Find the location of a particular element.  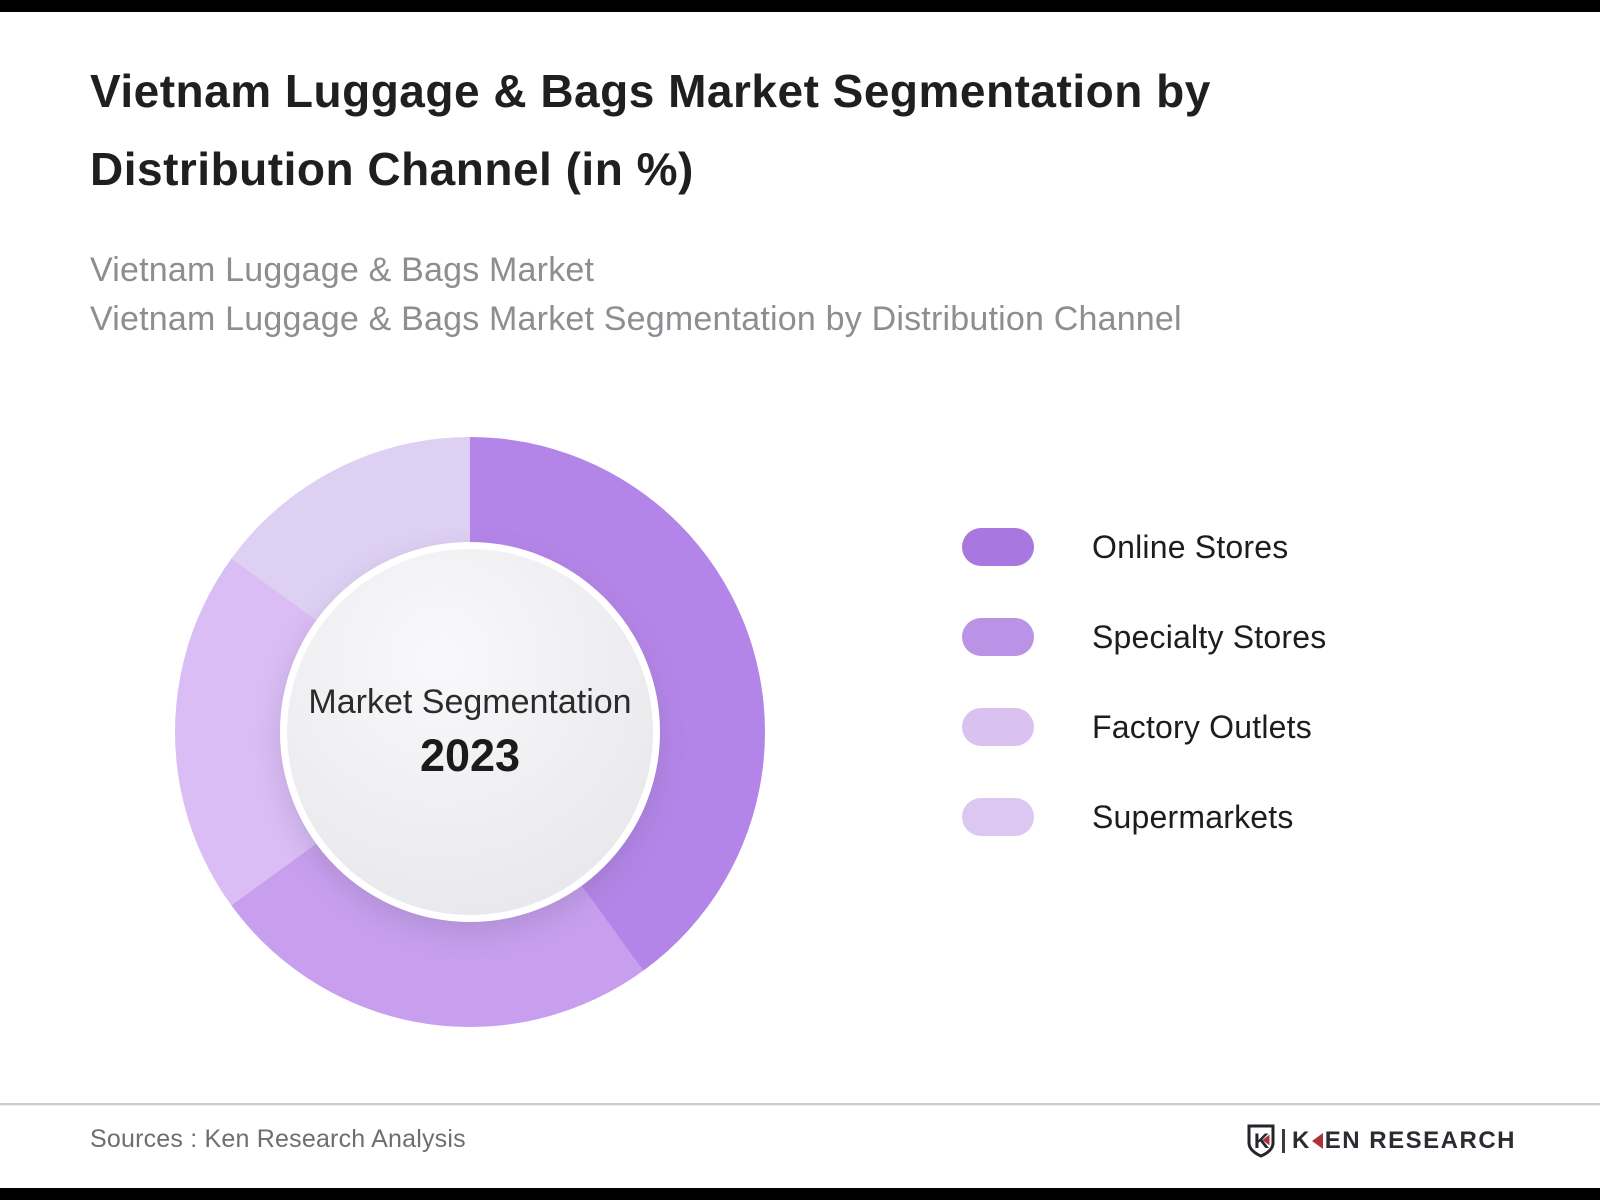

footer-divider is located at coordinates (800, 1104).